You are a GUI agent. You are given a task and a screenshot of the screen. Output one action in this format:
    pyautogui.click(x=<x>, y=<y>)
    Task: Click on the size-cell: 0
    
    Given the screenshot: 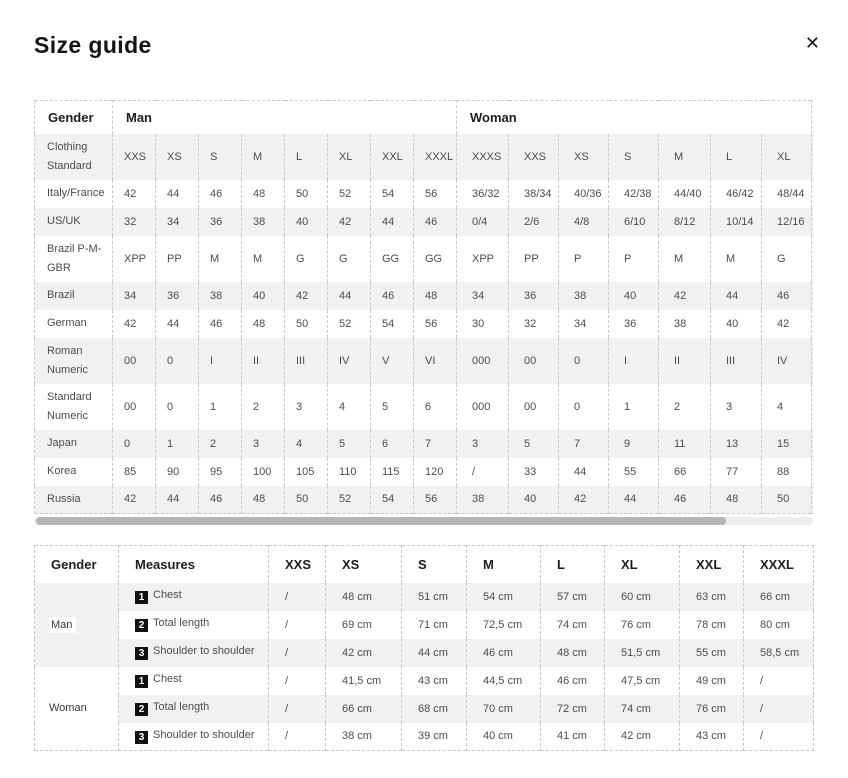 What is the action you would take?
    pyautogui.click(x=134, y=443)
    